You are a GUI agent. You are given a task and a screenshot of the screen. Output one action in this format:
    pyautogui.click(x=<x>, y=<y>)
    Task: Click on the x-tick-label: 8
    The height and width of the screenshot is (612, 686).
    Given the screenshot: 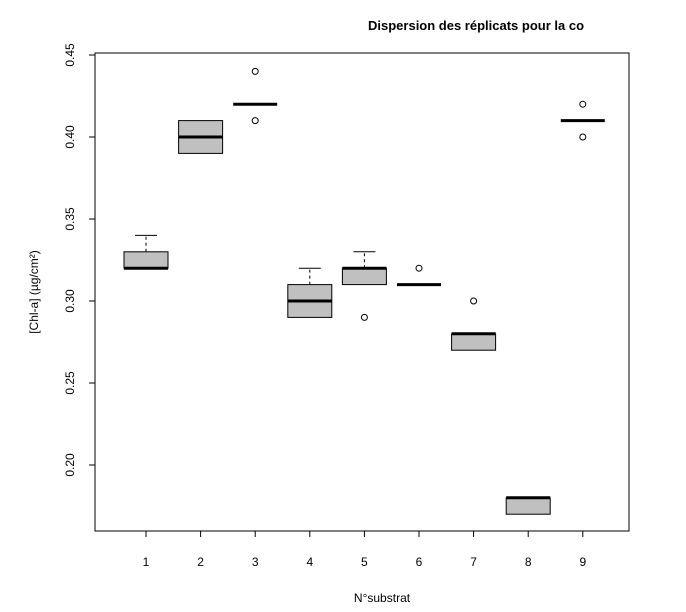 What is the action you would take?
    pyautogui.click(x=528, y=562)
    